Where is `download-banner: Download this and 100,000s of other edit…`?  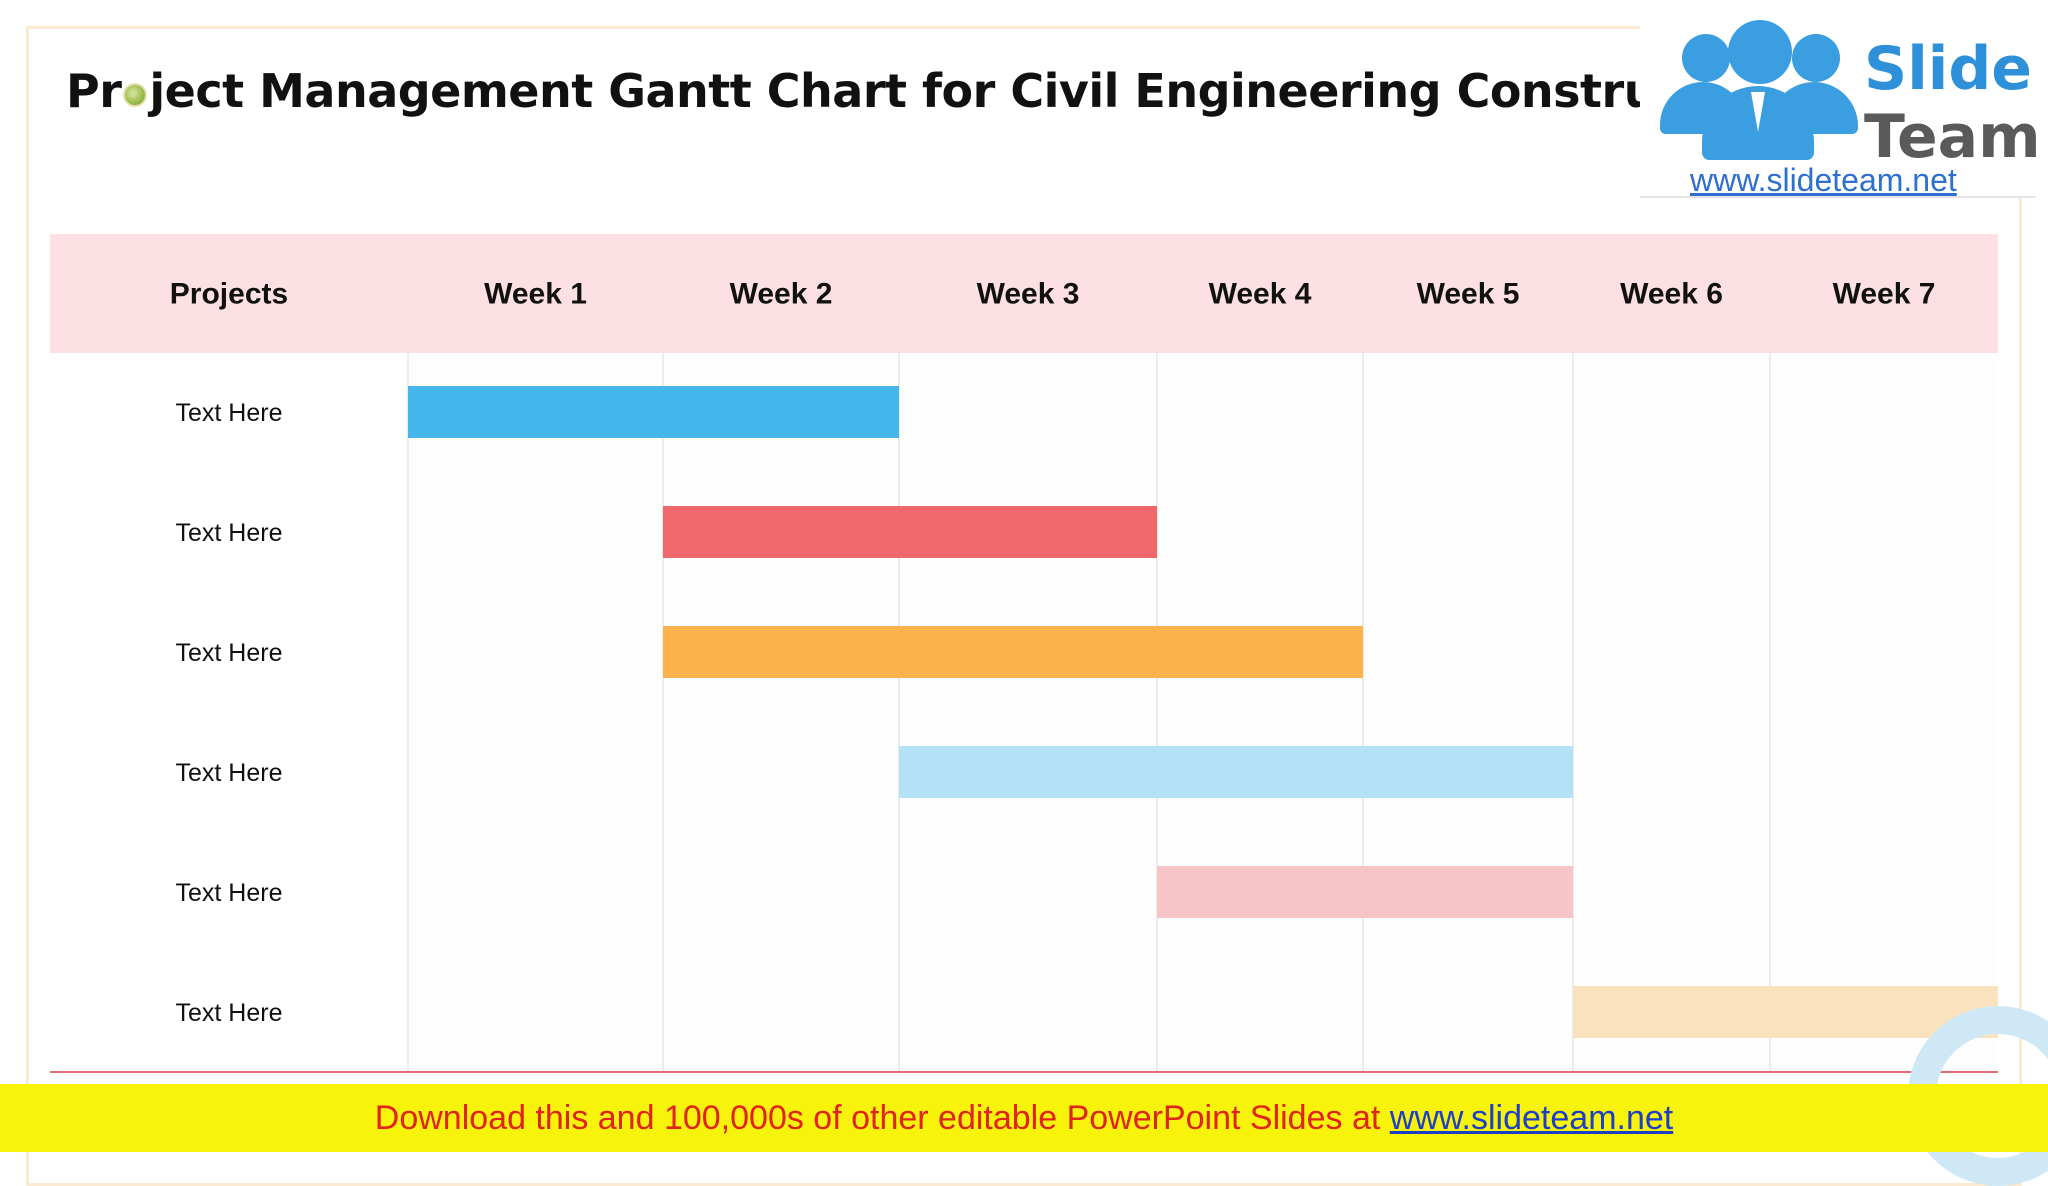 download-banner: Download this and 100,000s of other edit… is located at coordinates (1024, 1118).